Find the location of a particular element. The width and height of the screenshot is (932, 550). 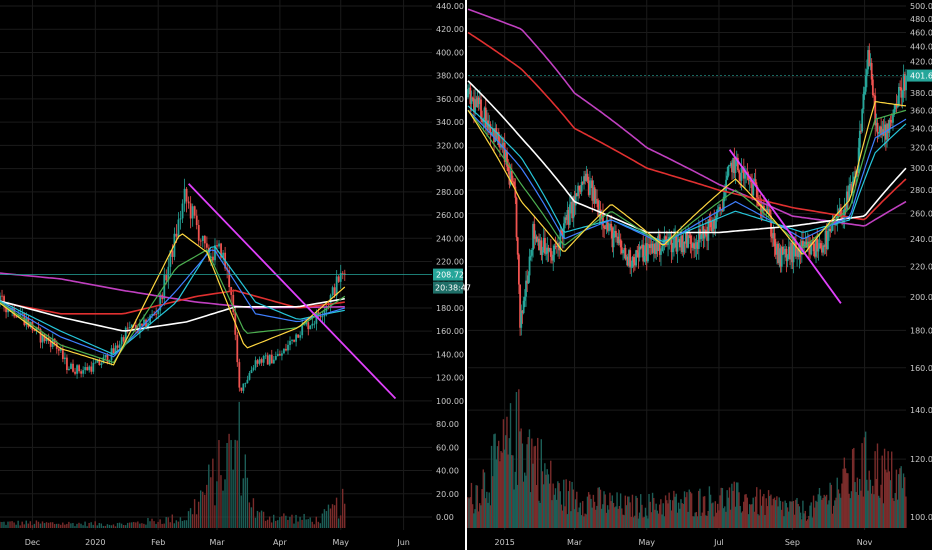

y-tick-label: 180.00 is located at coordinates (450, 308).